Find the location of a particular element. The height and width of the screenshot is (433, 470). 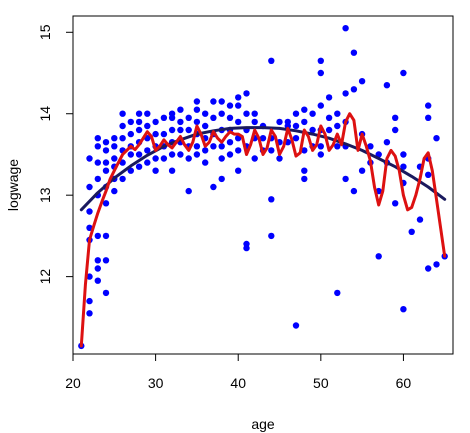

y-tick-label: 15 is located at coordinates (45, 32).